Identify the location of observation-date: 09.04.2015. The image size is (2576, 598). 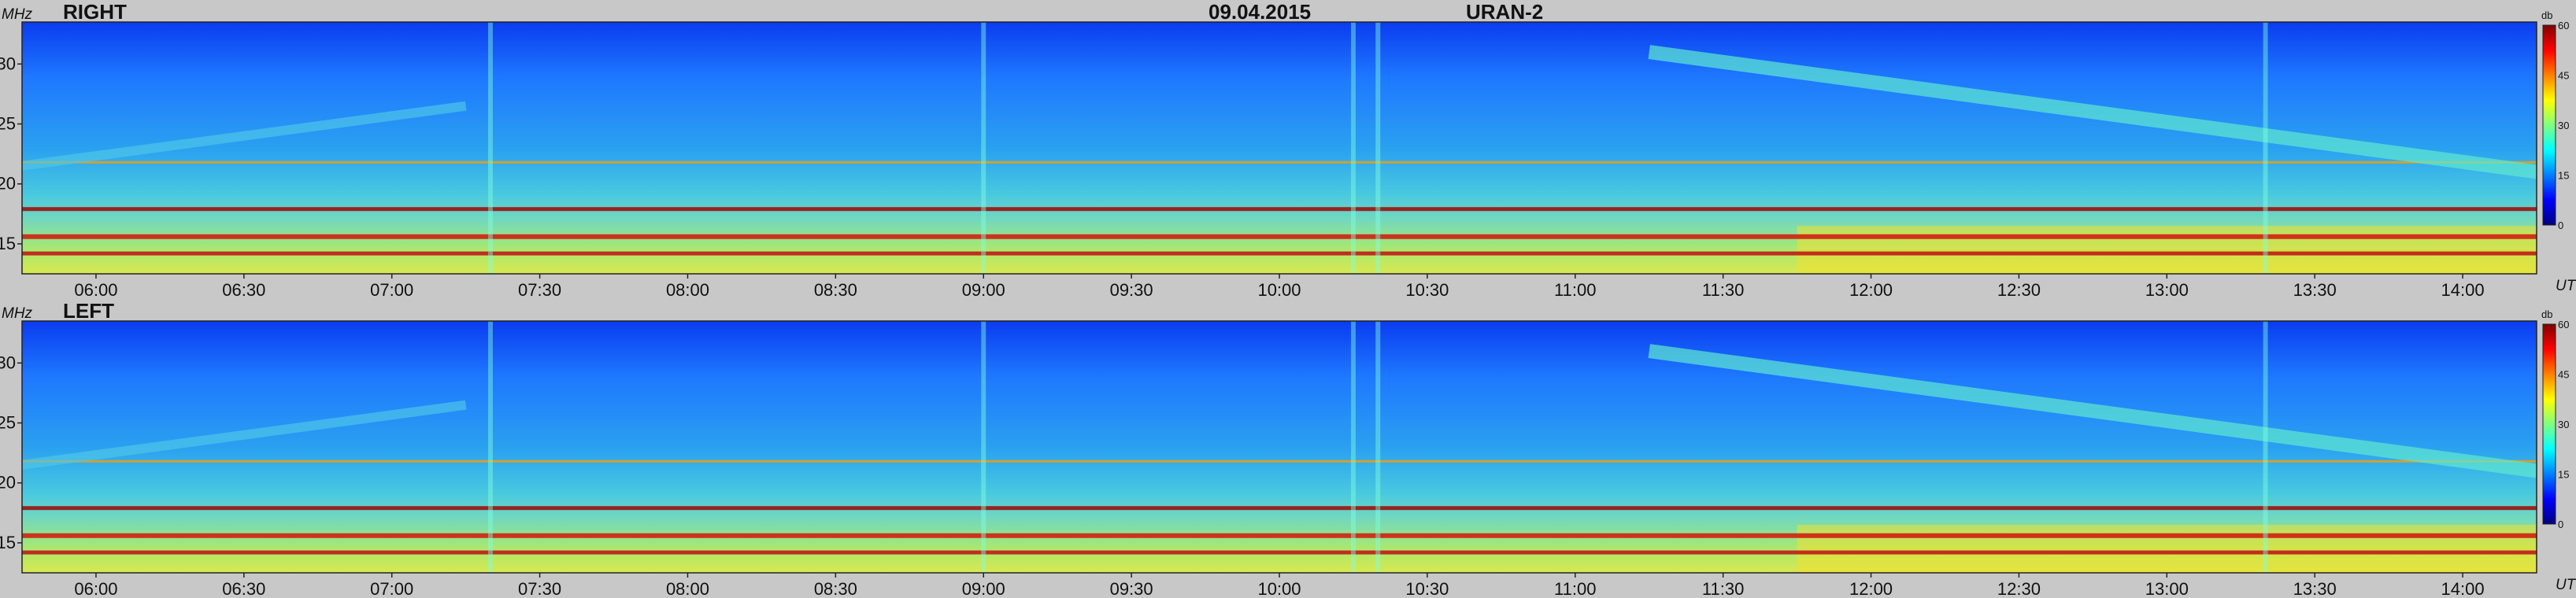
(1260, 12).